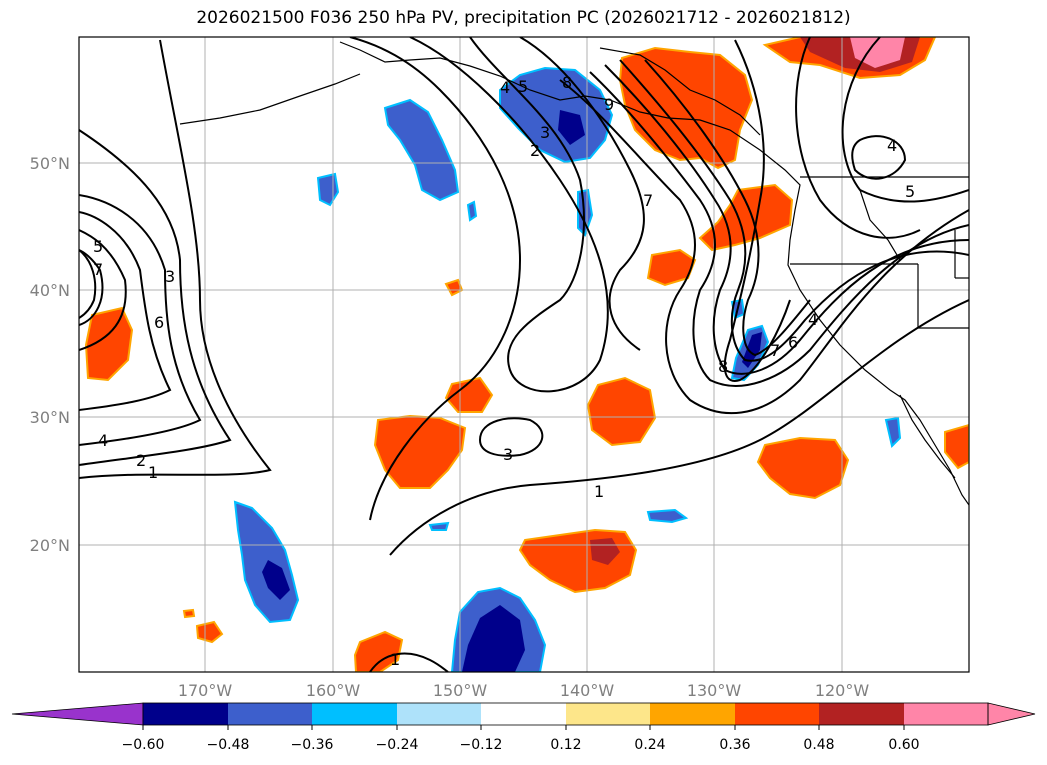 The height and width of the screenshot is (765, 1047). What do you see at coordinates (893, 432) in the screenshot?
I see `precip-neg-small-28n` at bounding box center [893, 432].